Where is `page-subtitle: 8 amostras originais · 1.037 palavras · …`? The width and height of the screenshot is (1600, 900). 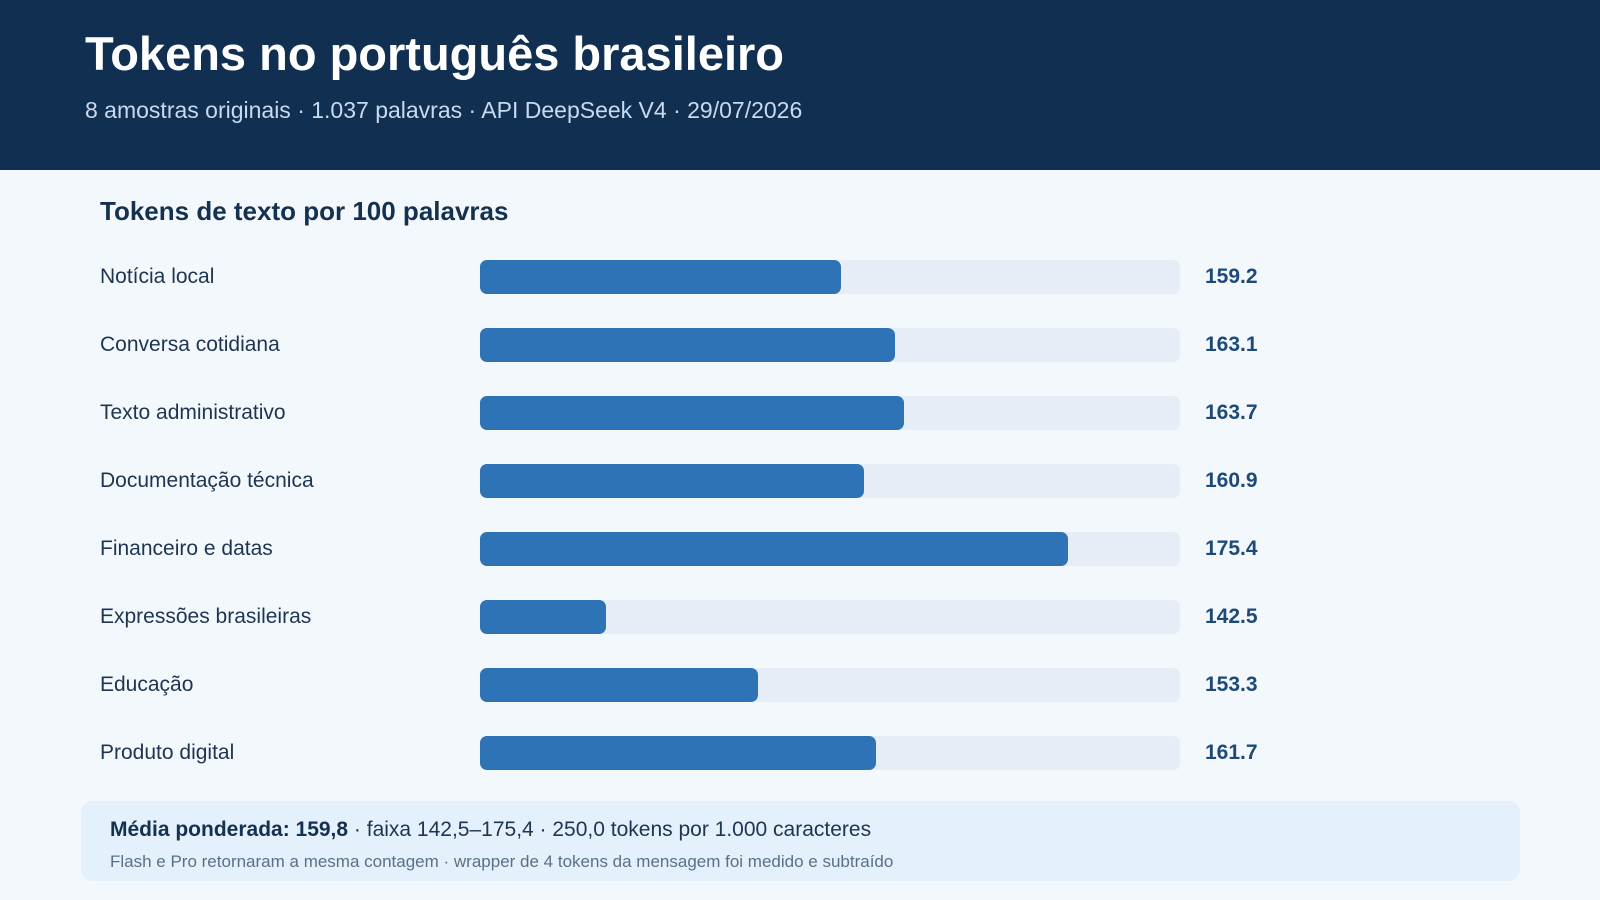 page-subtitle: 8 amostras originais · 1.037 palavras · … is located at coordinates (444, 110).